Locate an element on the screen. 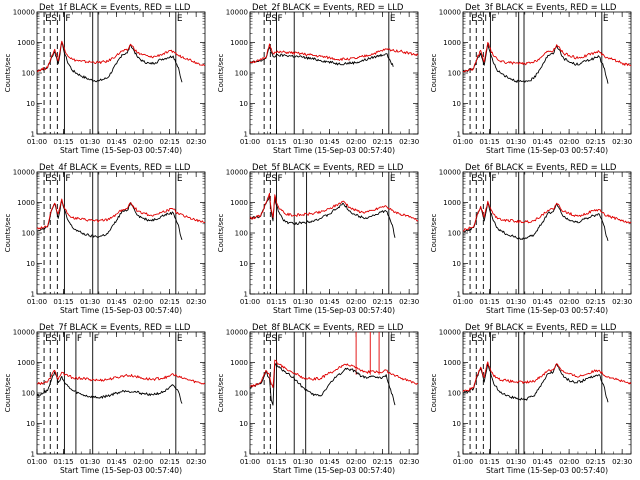  chart-title: Det_1f BLACK = Events, RED = LLD is located at coordinates (115, 8).